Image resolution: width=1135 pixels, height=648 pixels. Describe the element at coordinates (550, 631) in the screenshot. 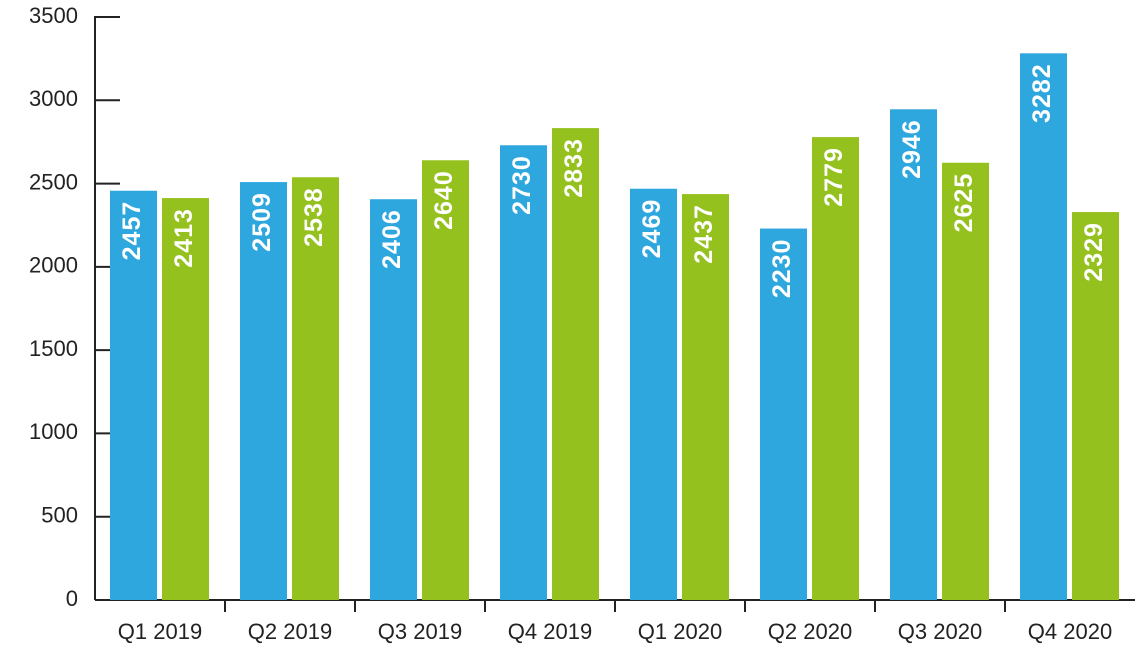

I see `x-tick-label: Q4 2019` at that location.